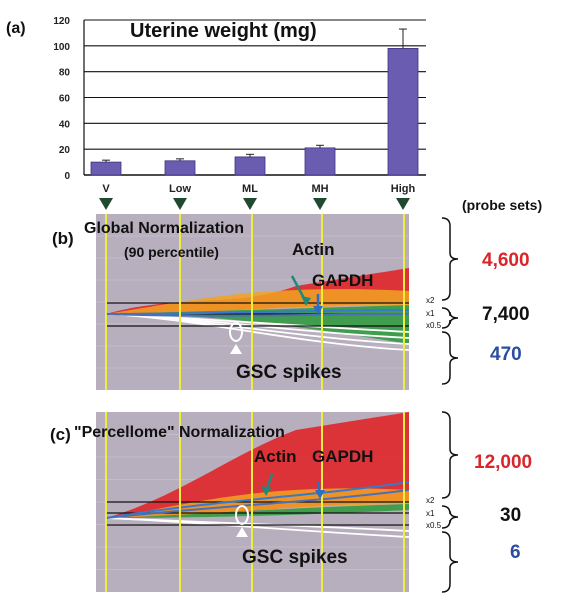 This screenshot has width=567, height=597. Describe the element at coordinates (65, 99) in the screenshot. I see `y-tick-label: 60` at that location.